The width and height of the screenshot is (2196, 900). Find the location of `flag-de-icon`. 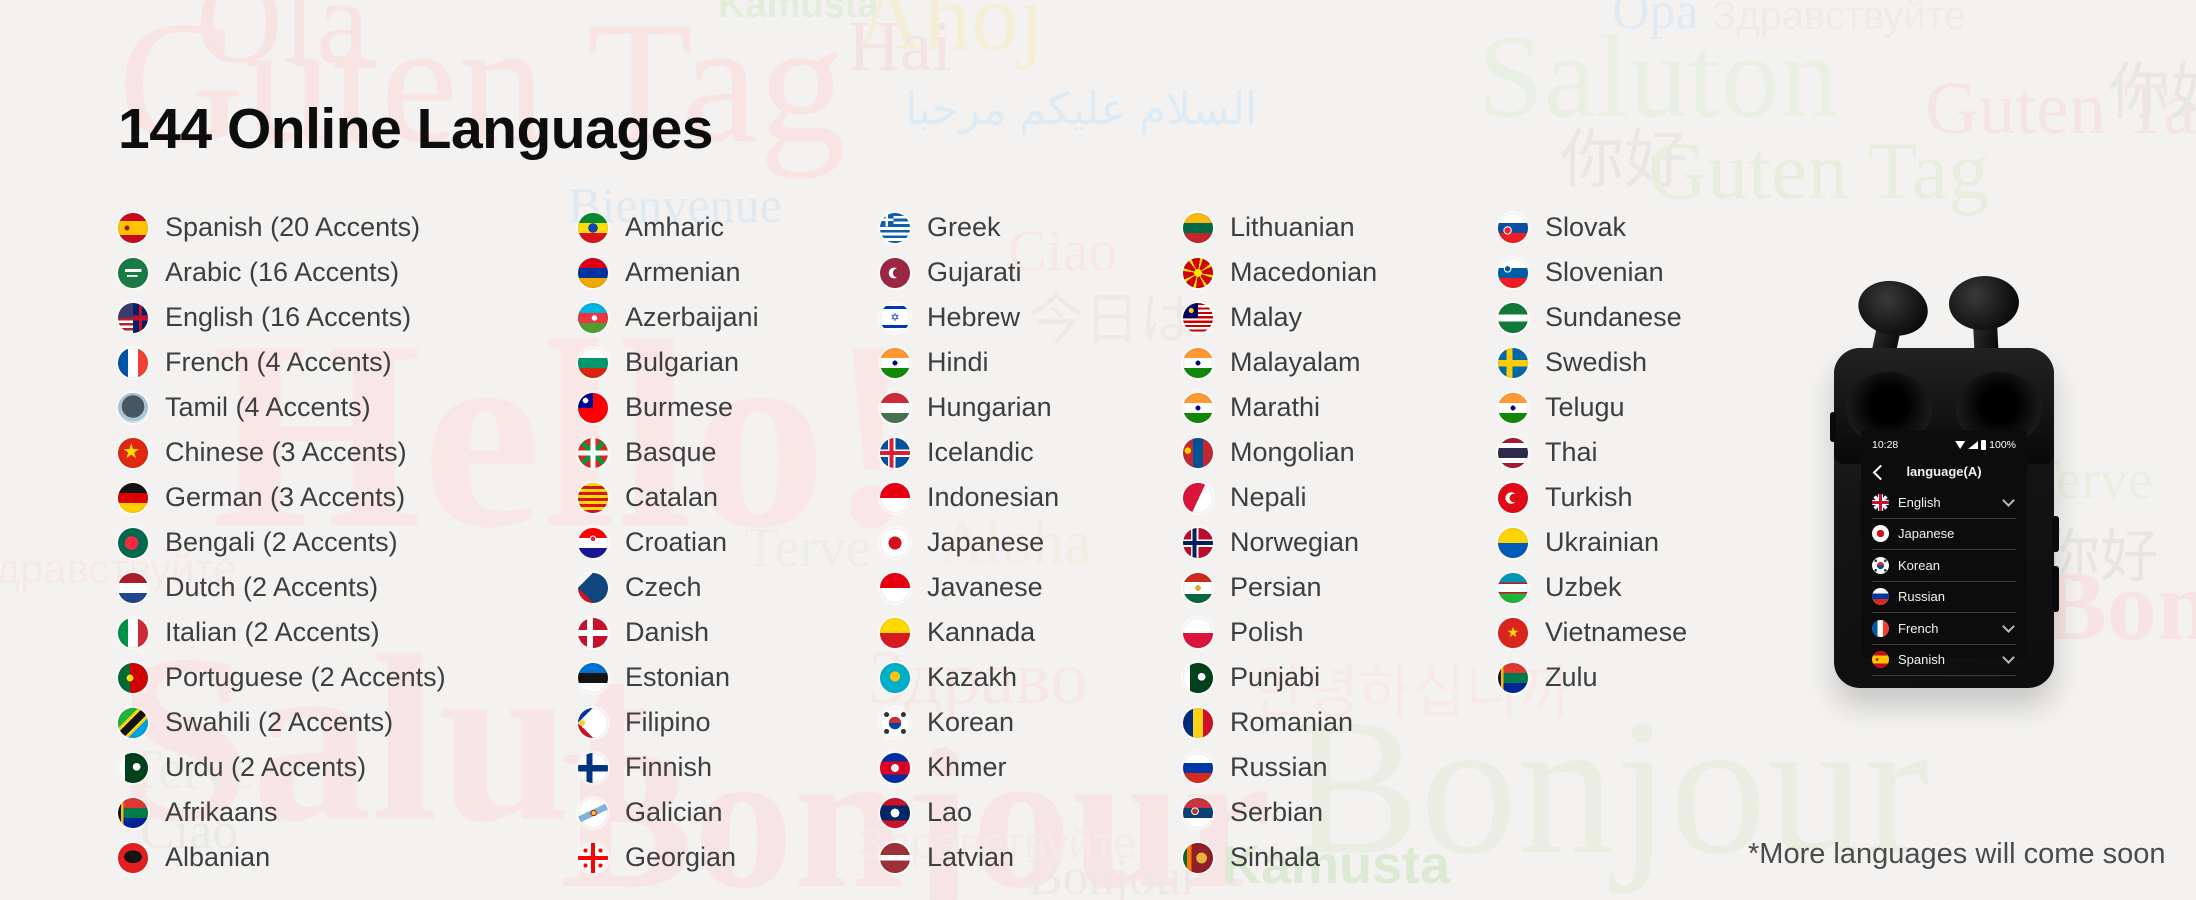

flag-de-icon is located at coordinates (133, 497).